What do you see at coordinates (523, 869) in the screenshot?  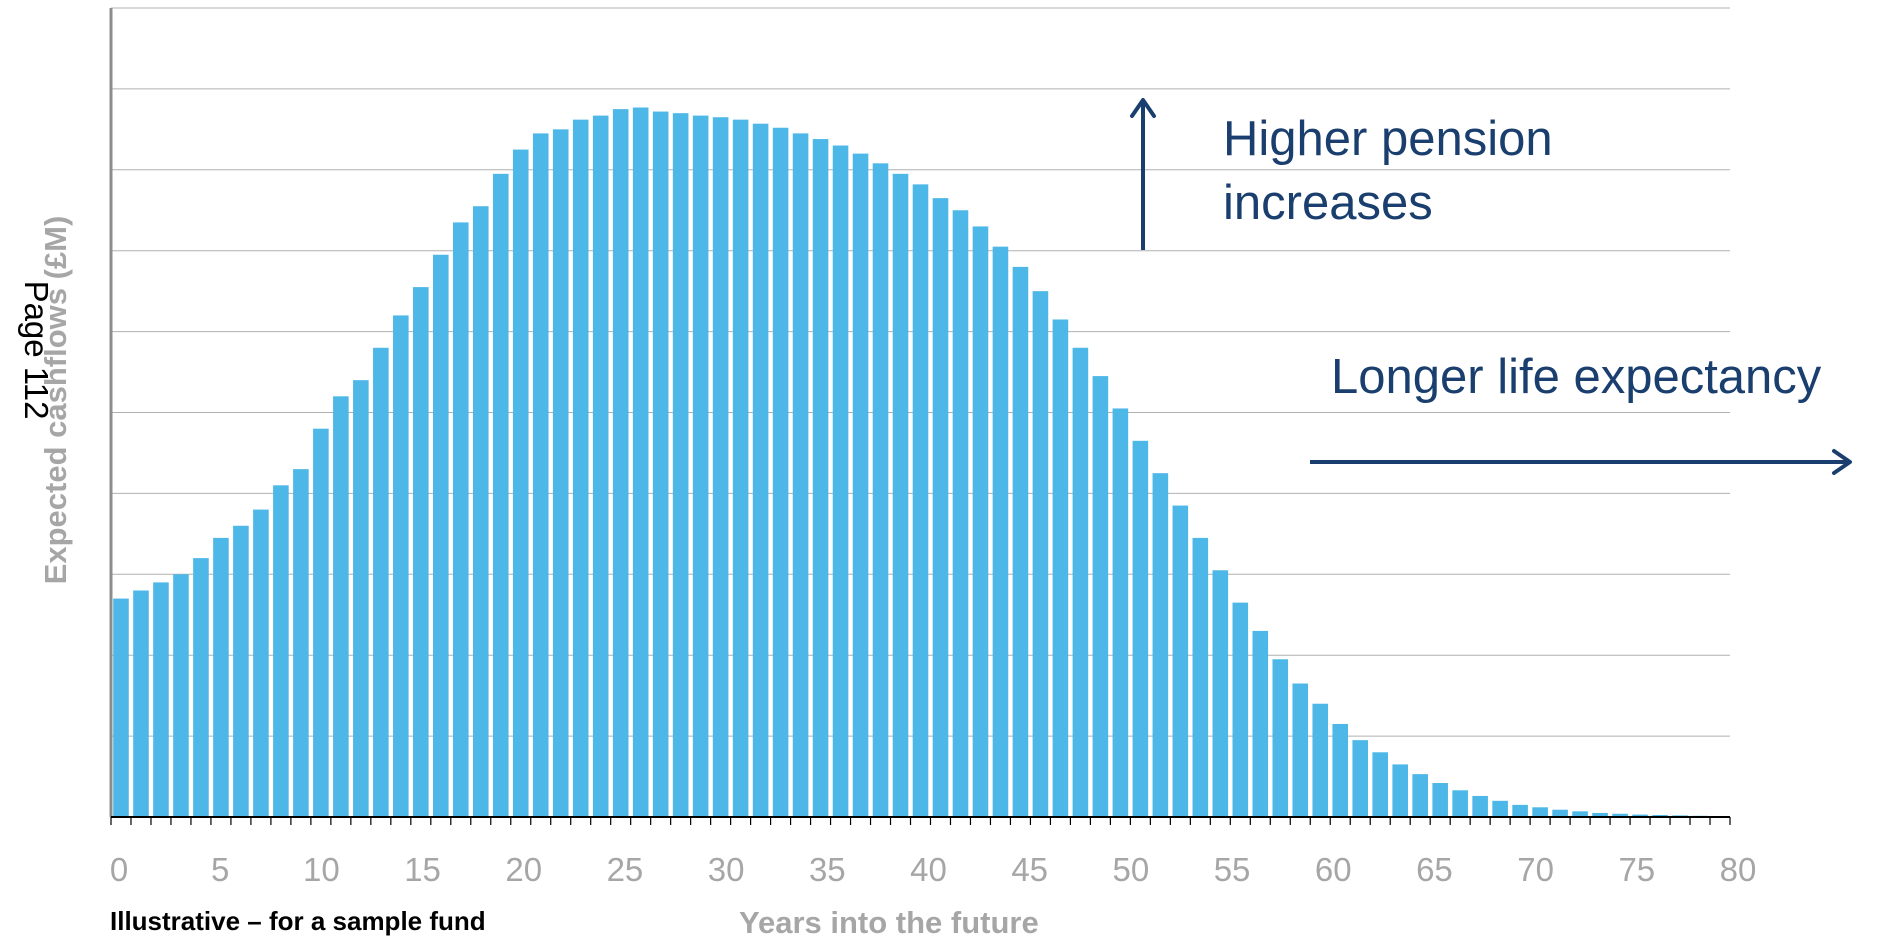 I see `x-tick-label: 20` at bounding box center [523, 869].